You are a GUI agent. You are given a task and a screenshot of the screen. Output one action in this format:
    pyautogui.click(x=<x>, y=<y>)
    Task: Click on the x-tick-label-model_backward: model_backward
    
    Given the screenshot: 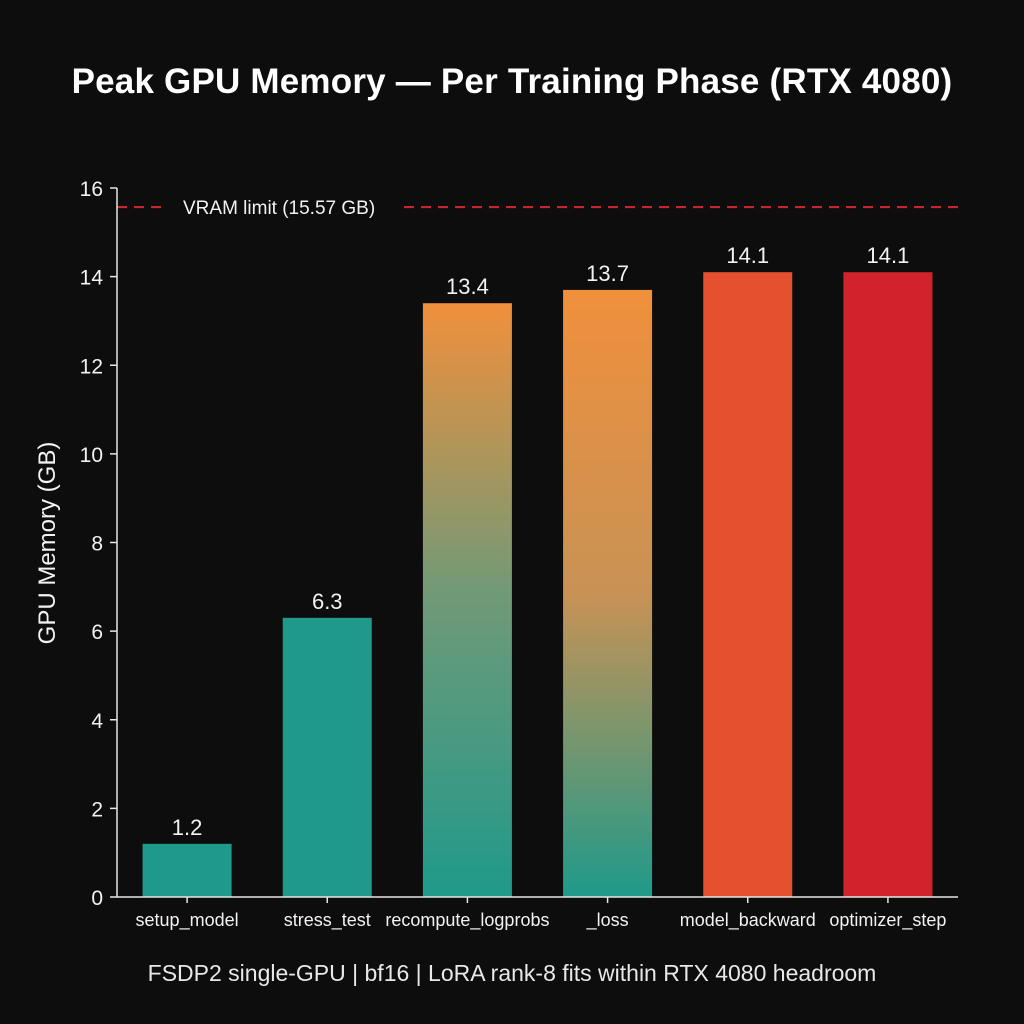 What is the action you would take?
    pyautogui.click(x=748, y=920)
    